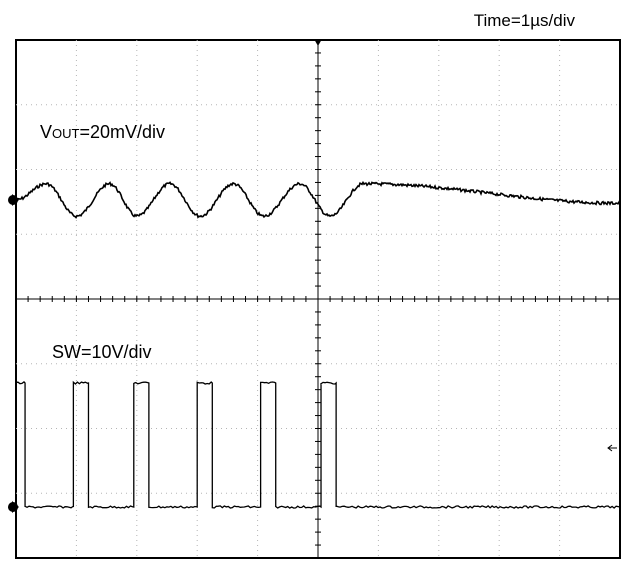 The width and height of the screenshot is (626, 563). I want to click on vout-trace, so click(318, 199).